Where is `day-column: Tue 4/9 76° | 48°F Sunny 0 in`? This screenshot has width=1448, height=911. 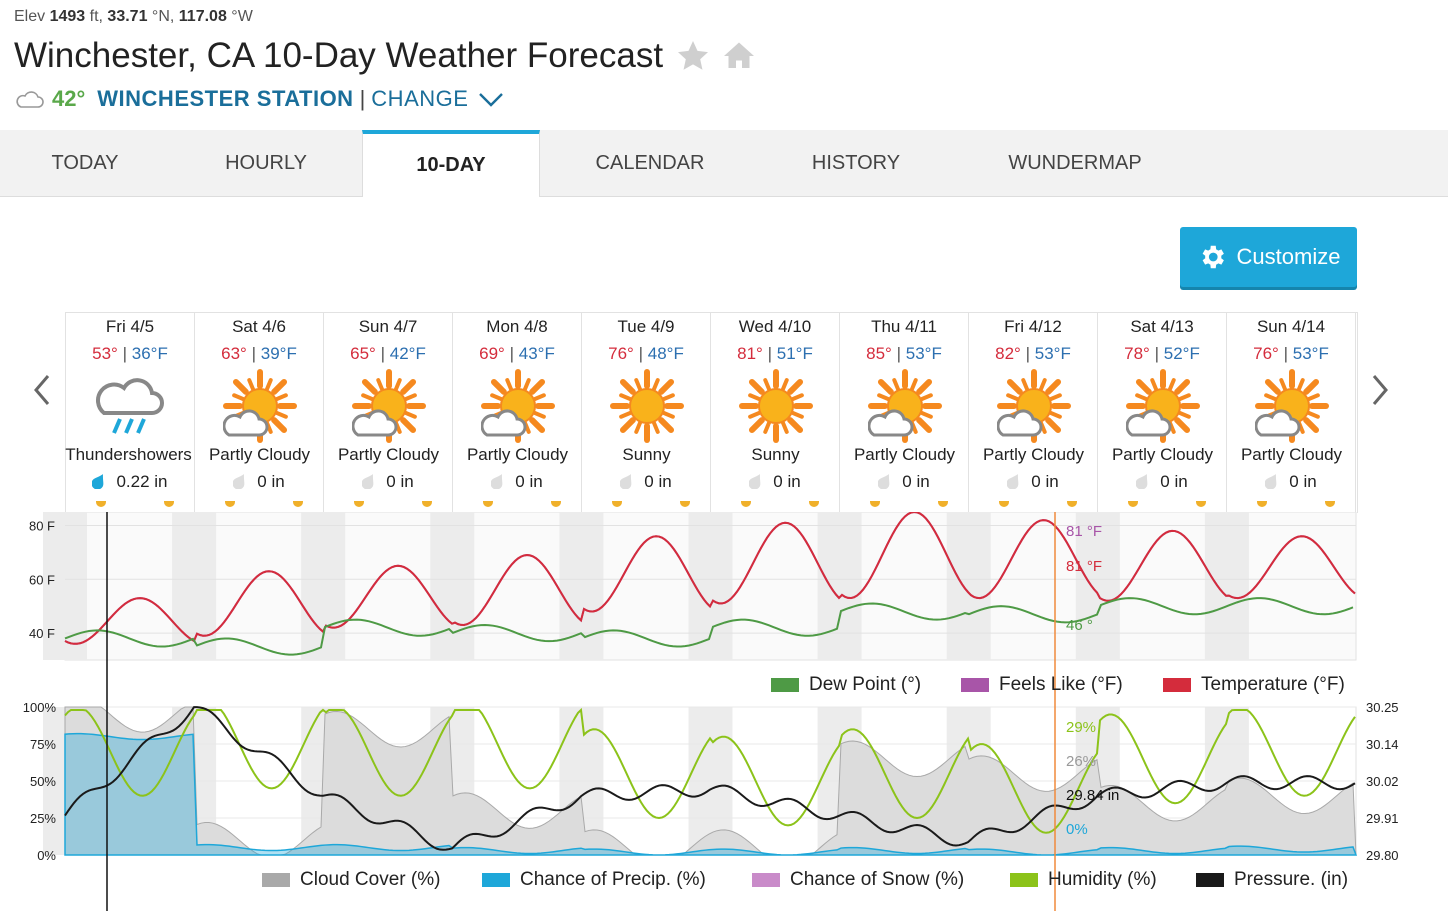 day-column: Tue 4/9 76° | 48°F Sunny 0 in is located at coordinates (646, 413).